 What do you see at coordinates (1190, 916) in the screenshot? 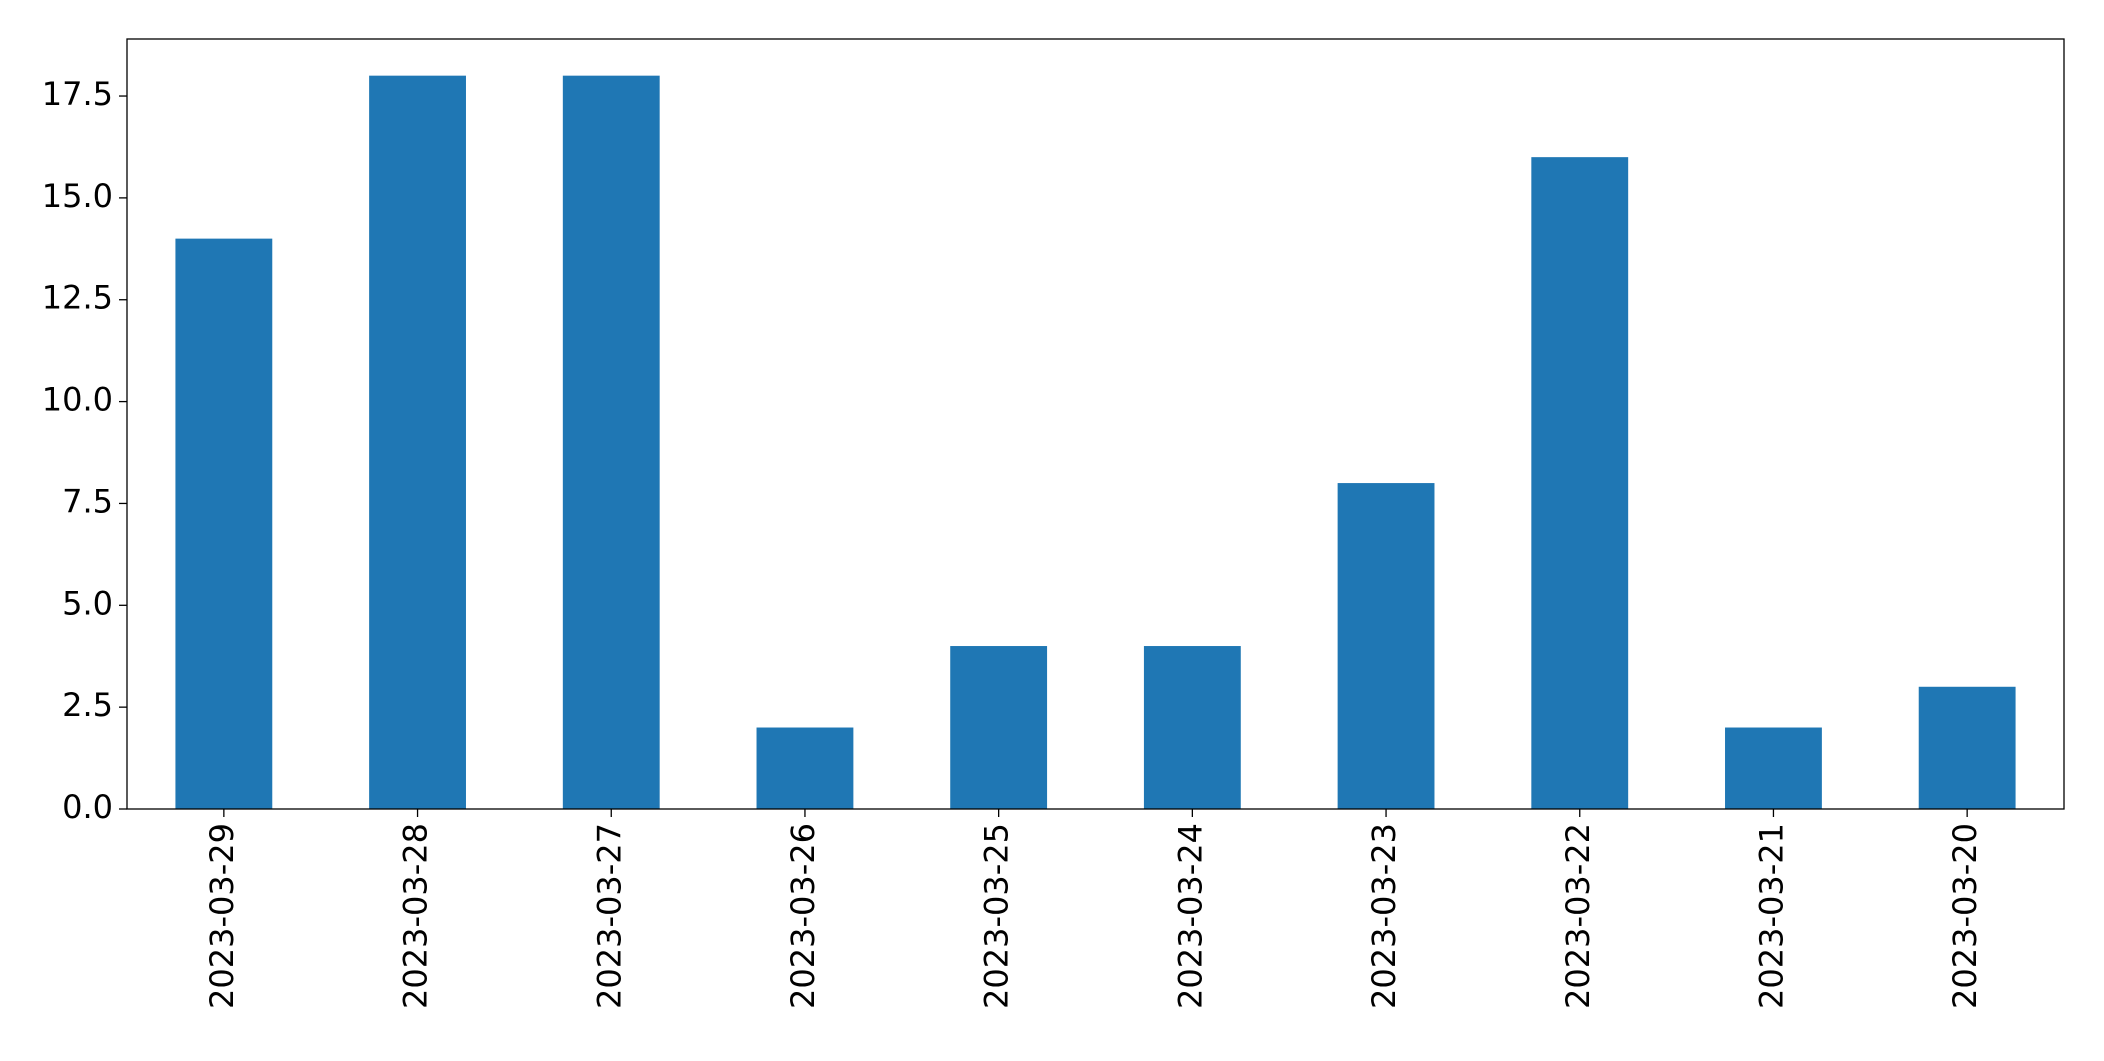
I see `x-tick-label: 2023-03-24` at bounding box center [1190, 916].